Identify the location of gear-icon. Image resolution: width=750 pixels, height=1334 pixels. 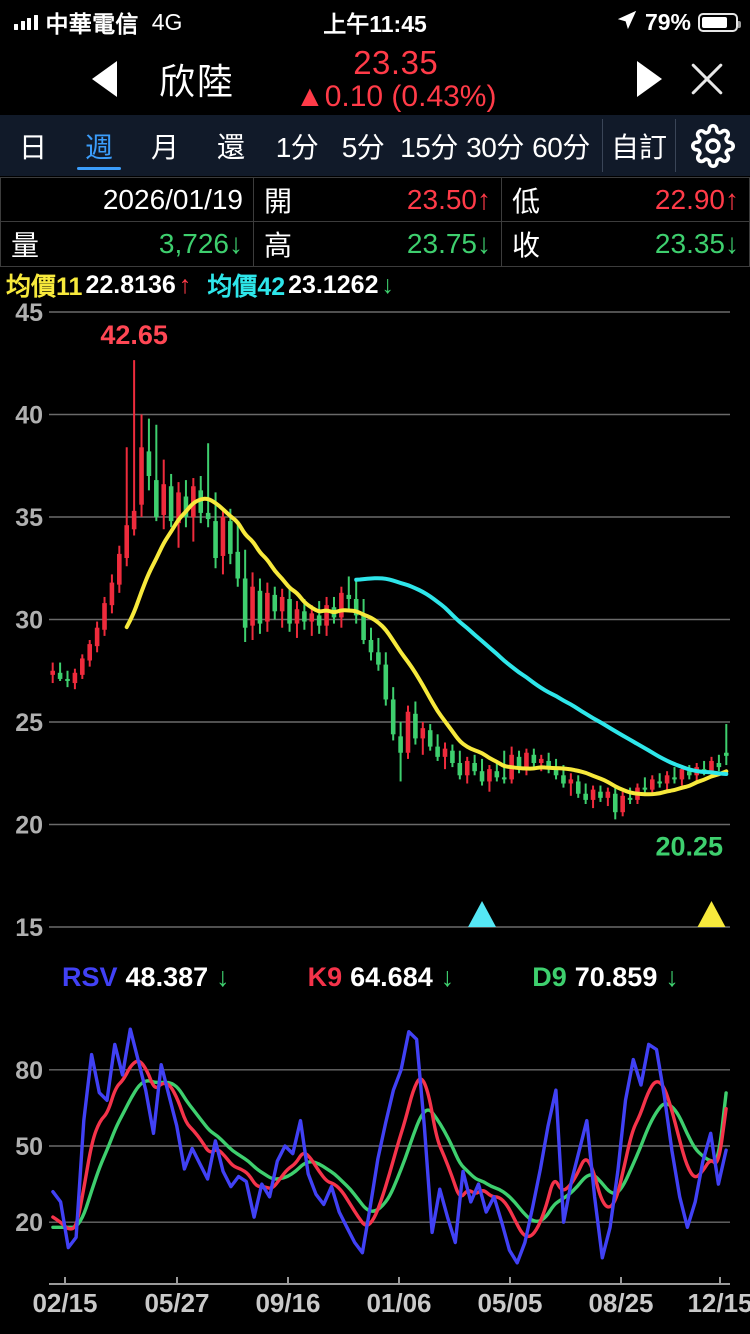
(713, 145).